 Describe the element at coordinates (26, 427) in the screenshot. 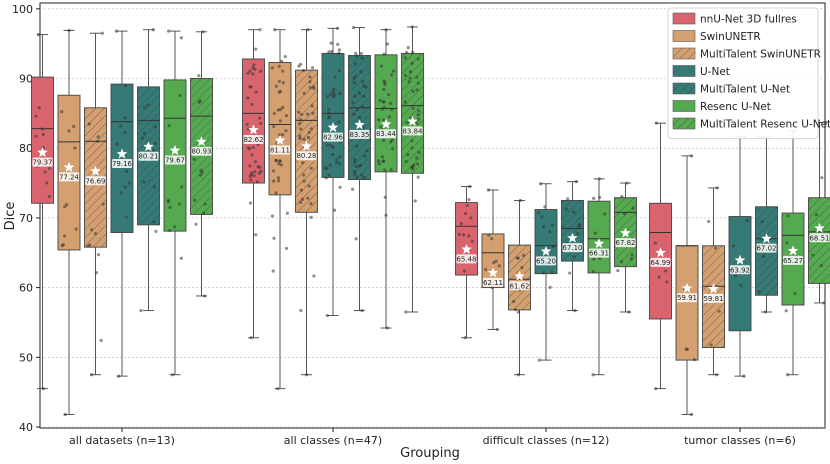

I see `y-tick-label: 40` at that location.